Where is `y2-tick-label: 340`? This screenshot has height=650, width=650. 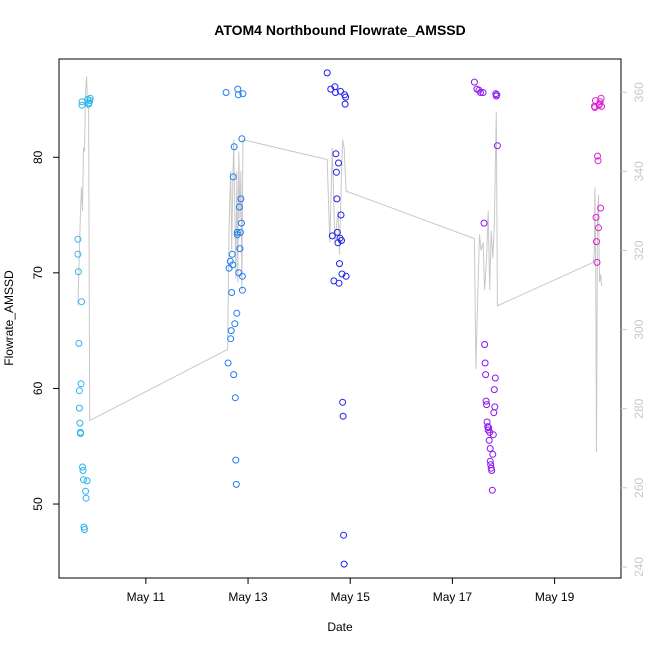
y2-tick-label: 340 is located at coordinates (639, 171).